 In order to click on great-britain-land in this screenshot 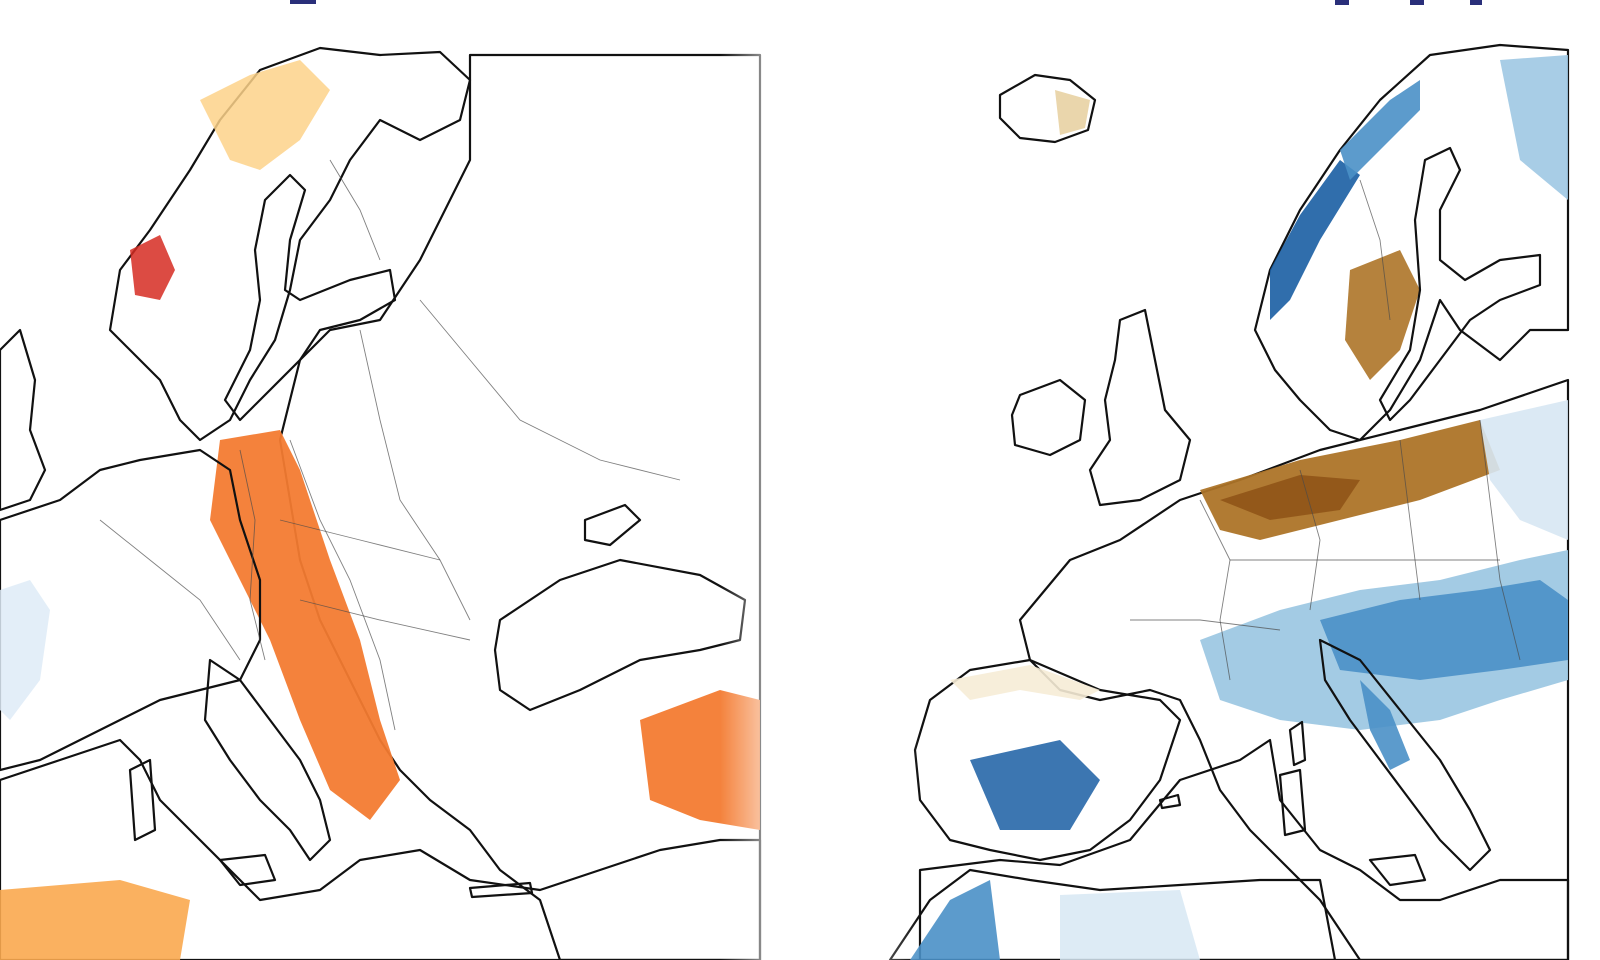, I will do `click(1140, 407)`.